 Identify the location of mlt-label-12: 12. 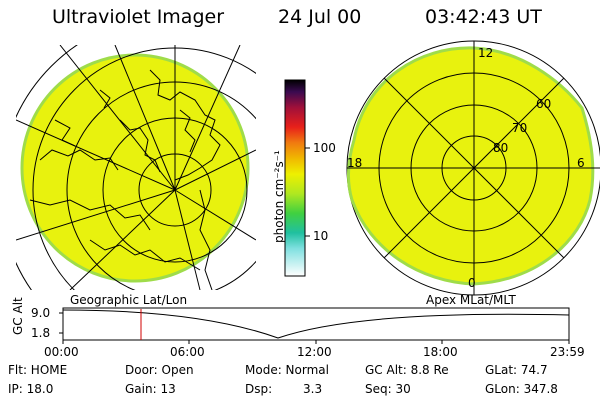
(486, 53).